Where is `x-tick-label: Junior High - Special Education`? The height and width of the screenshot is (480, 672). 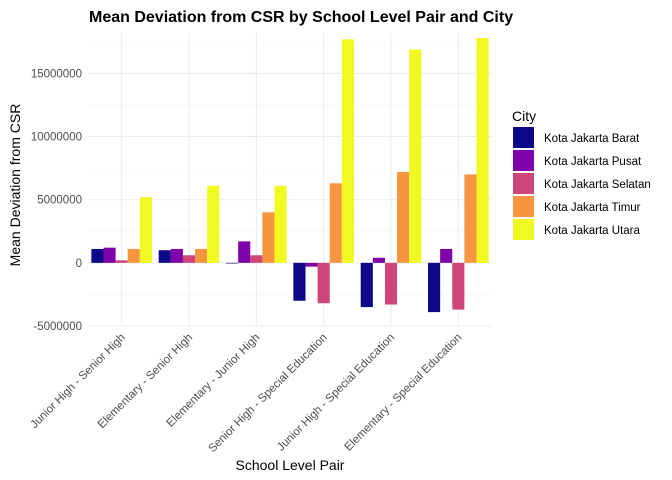 x-tick-label: Junior High - Special Education is located at coordinates (336, 393).